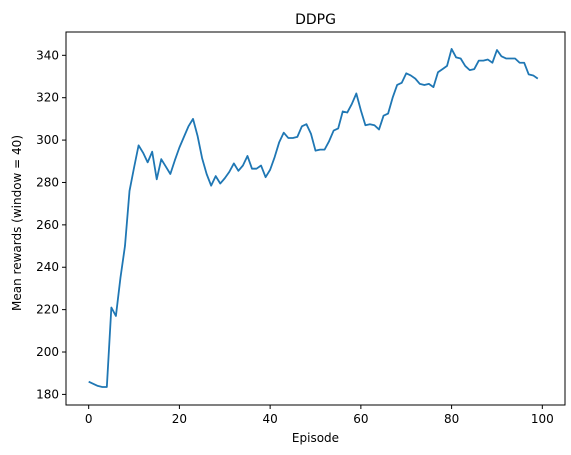  I want to click on x-tick-label: 40, so click(269, 419).